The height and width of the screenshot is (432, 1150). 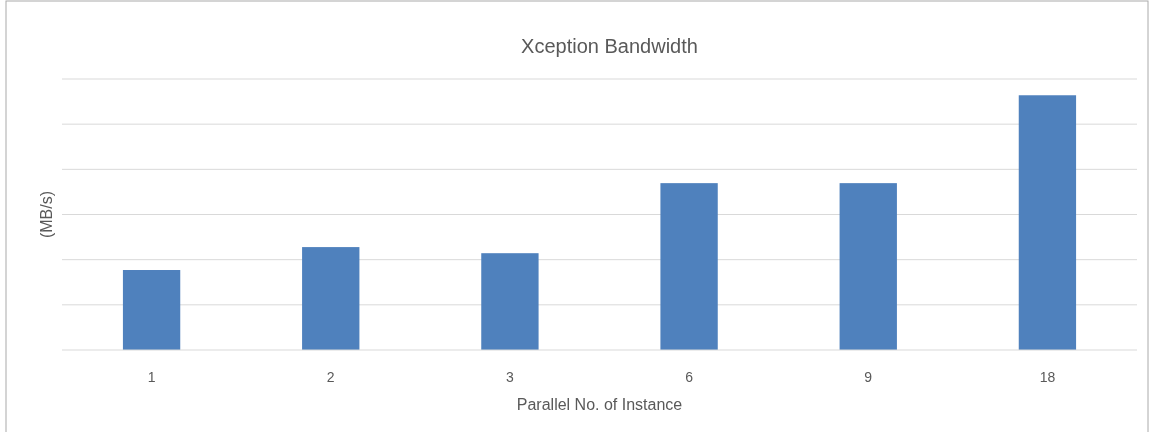 What do you see at coordinates (599, 404) in the screenshot?
I see `x-axis-title: Parallel No. of Instance` at bounding box center [599, 404].